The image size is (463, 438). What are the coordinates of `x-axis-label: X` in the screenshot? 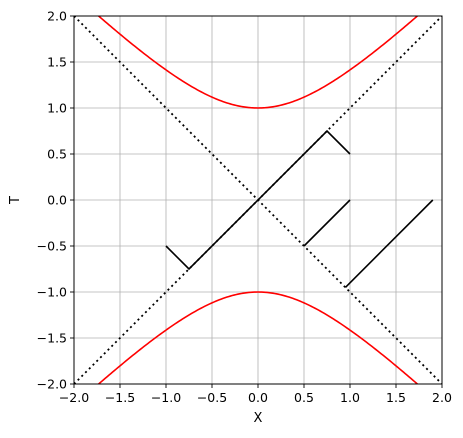 It's located at (258, 418).